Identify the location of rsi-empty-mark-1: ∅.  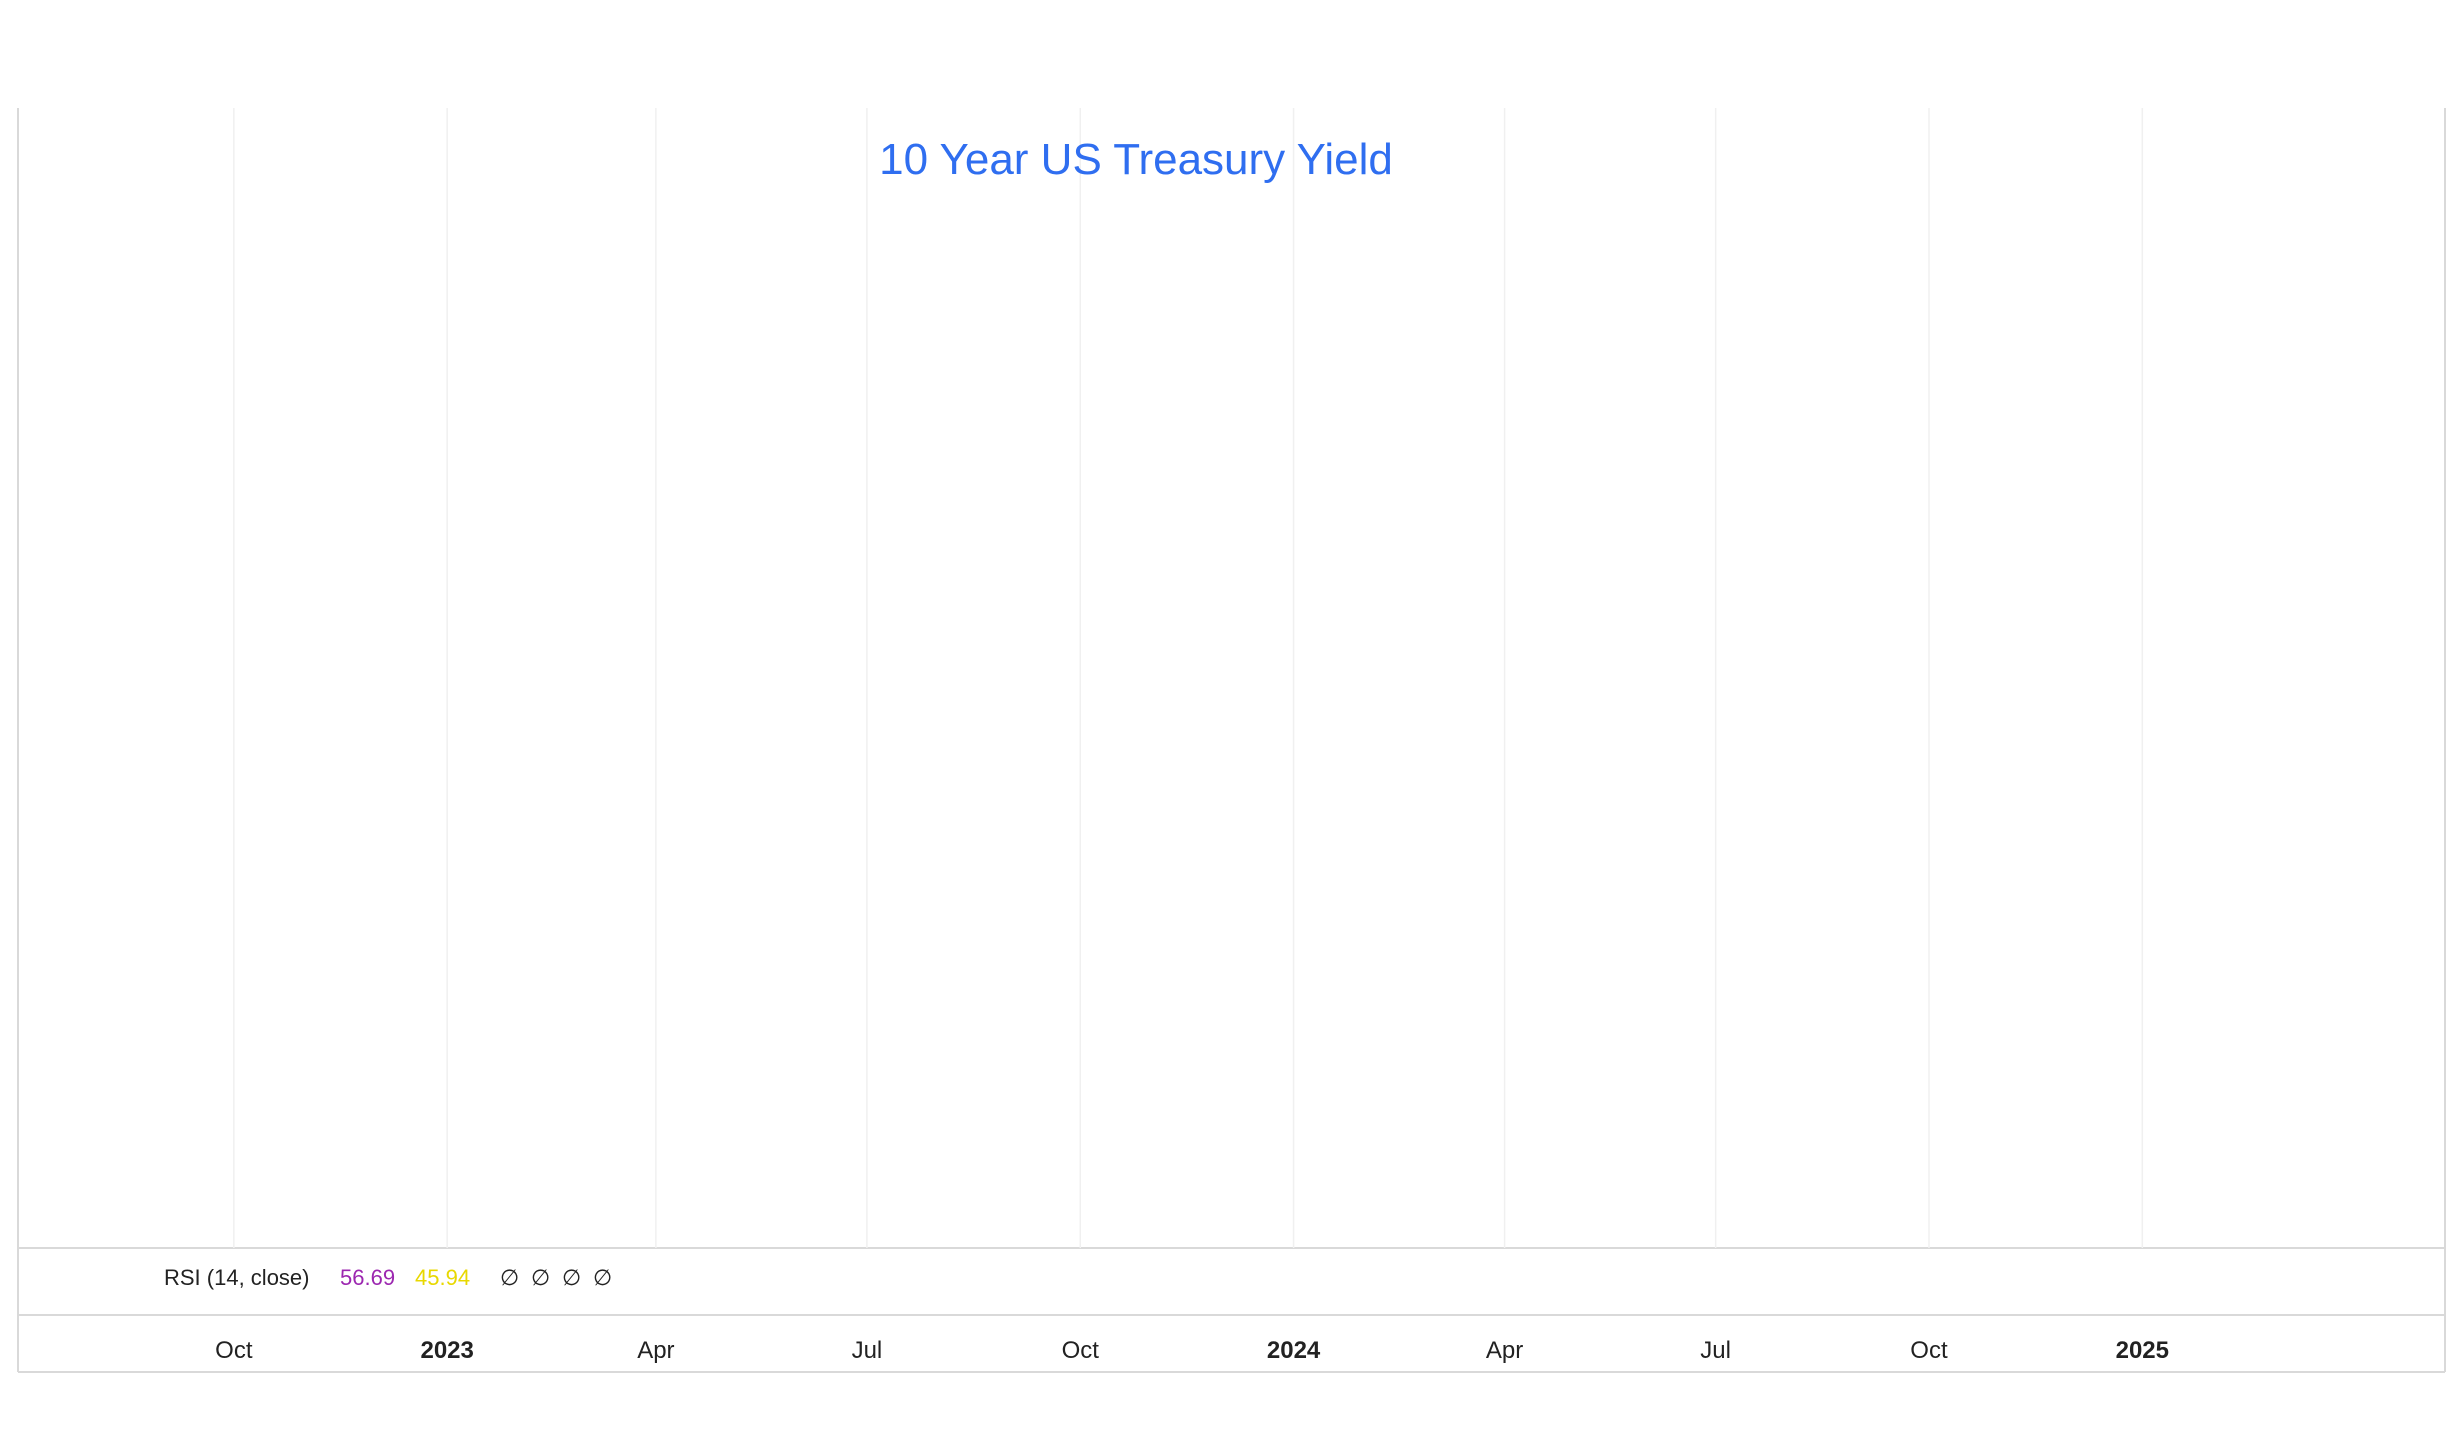
(509, 1278).